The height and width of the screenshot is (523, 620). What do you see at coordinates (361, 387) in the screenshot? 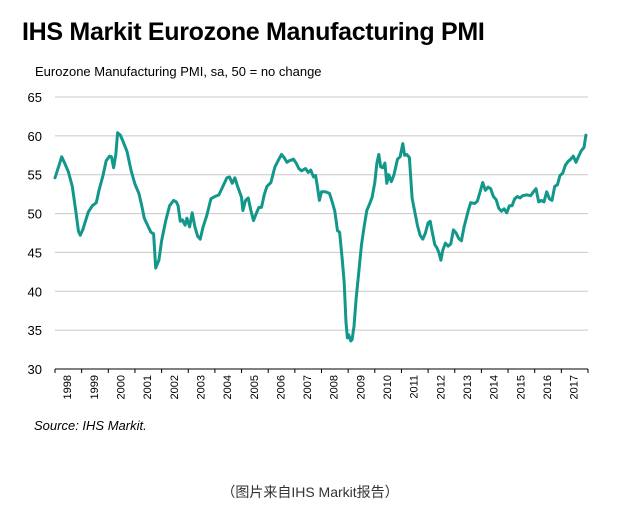
I see `x-tick-label: 2009` at bounding box center [361, 387].